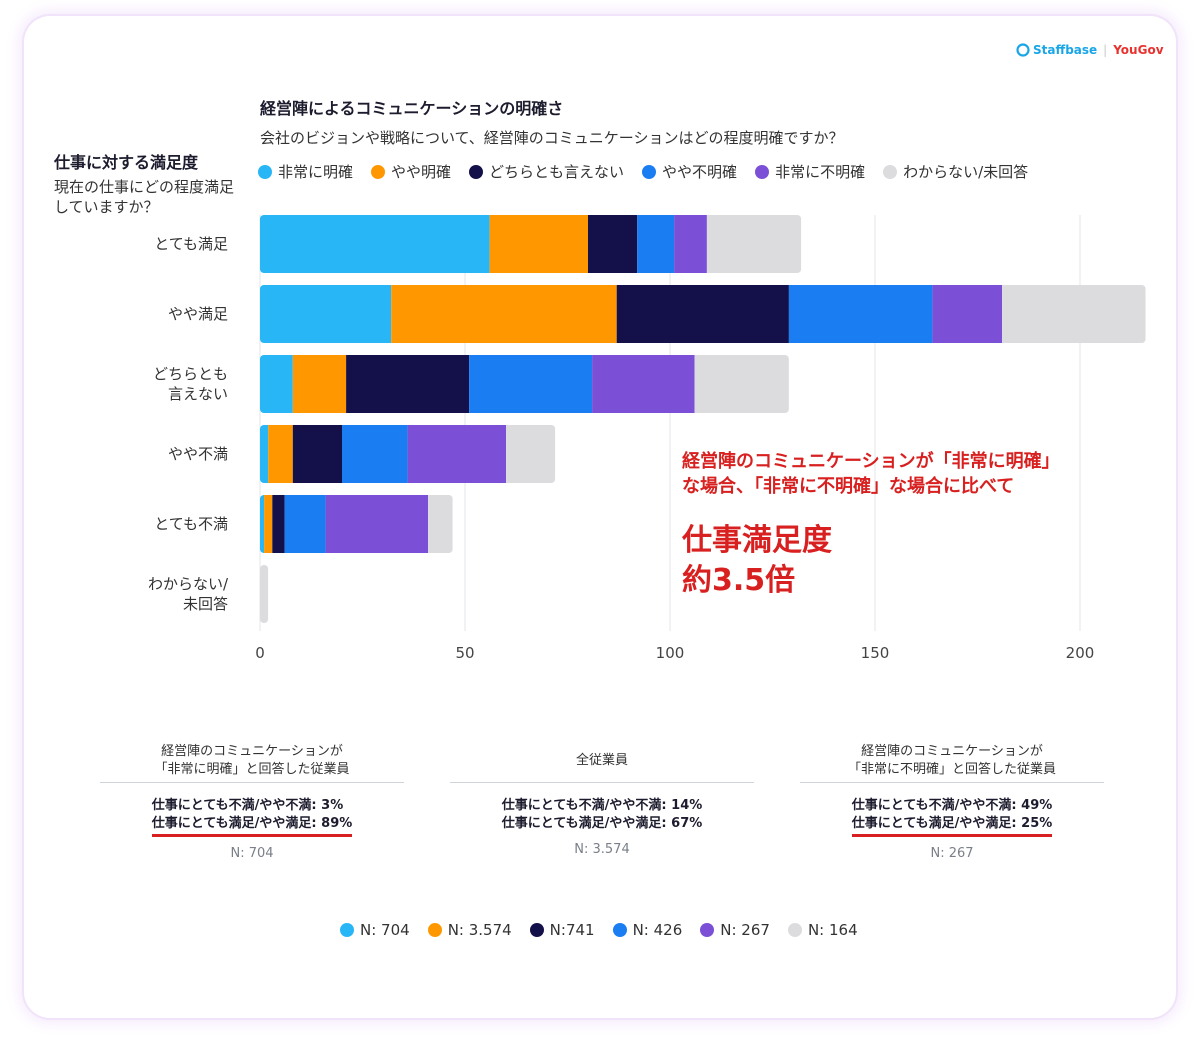  Describe the element at coordinates (198, 454) in the screenshot. I see `category-label: やや不満` at that location.